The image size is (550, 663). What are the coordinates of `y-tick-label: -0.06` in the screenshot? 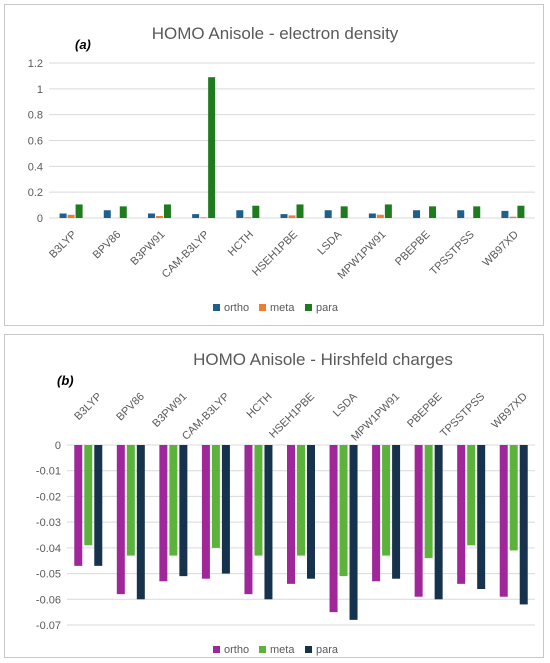 It's located at (48, 600).